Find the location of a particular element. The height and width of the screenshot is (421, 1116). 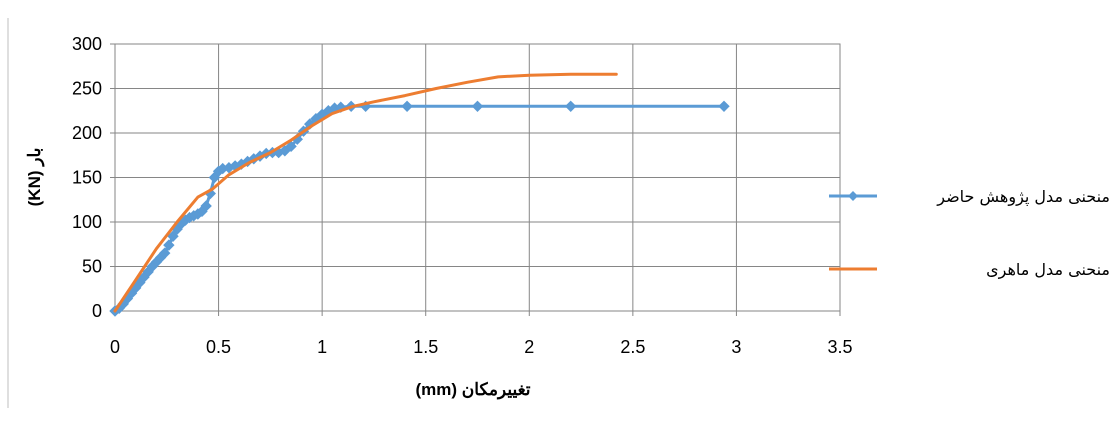

y-axis-ticks: 0 50 100 150 200 250 300 is located at coordinates (93, 177).